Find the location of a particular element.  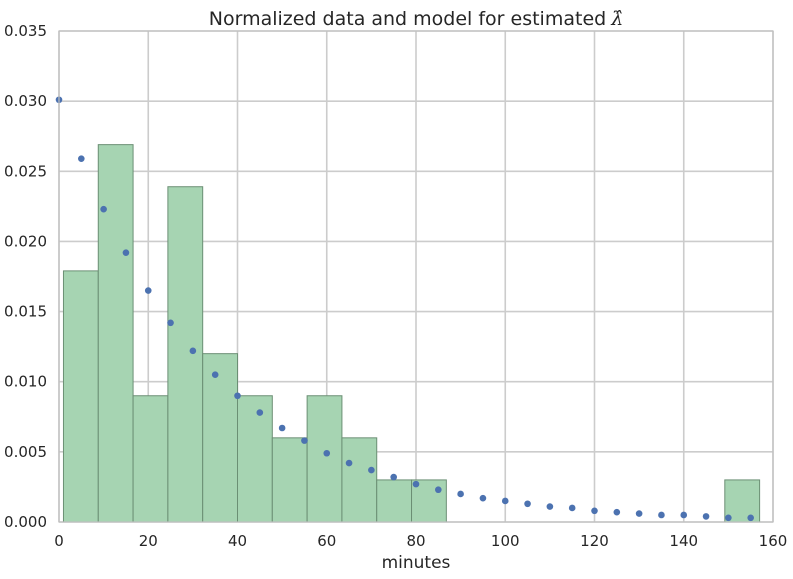

x-tick-label: 80 is located at coordinates (415, 541).